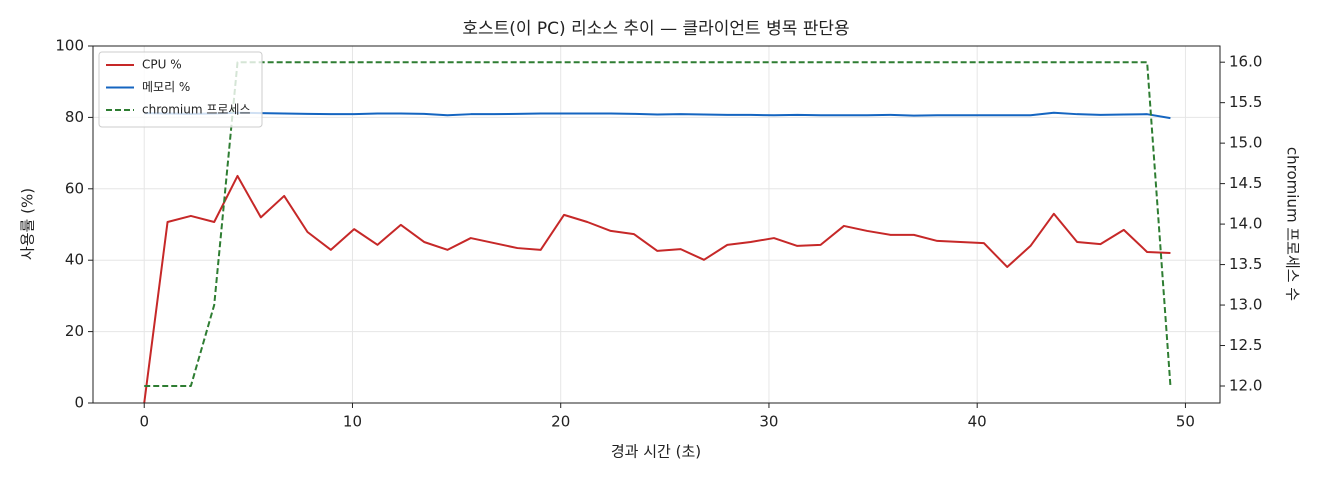 The image size is (1320, 480). What do you see at coordinates (28, 224) in the screenshot?
I see `y-axis-label: 사용률 (%)` at bounding box center [28, 224].